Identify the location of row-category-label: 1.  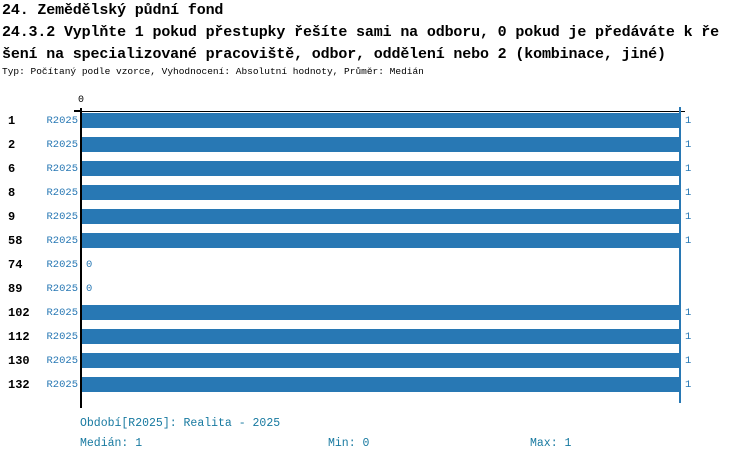
(12, 121).